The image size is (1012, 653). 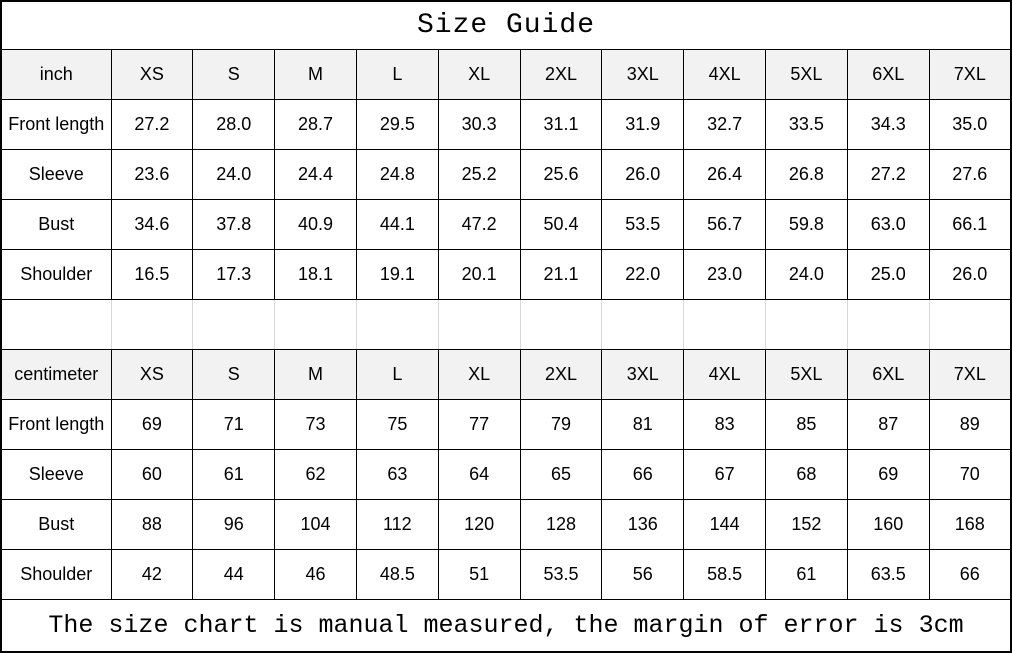 What do you see at coordinates (724, 574) in the screenshot?
I see `measurement-value: 58.5` at bounding box center [724, 574].